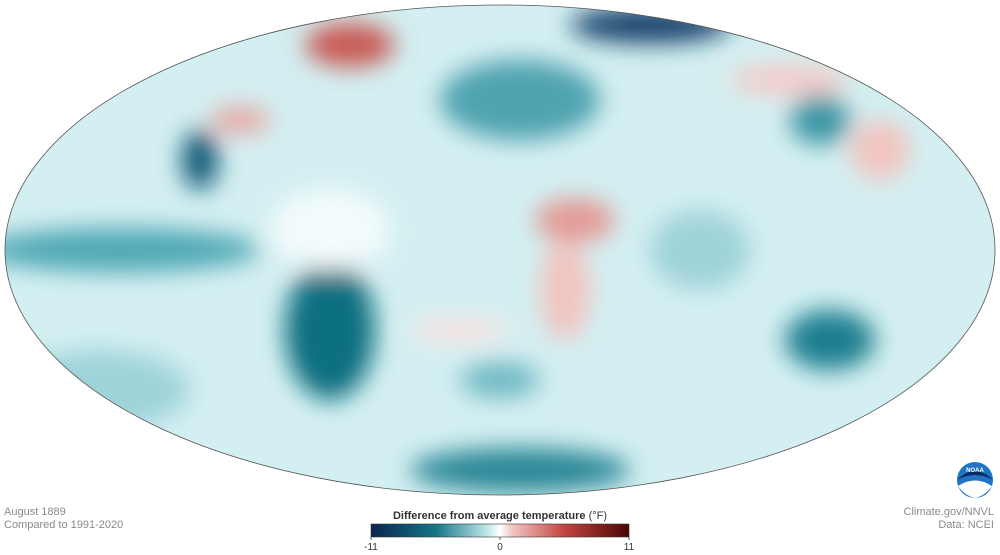 This screenshot has height=555, width=1000. What do you see at coordinates (966, 525) in the screenshot?
I see `data-label: Data: NCEI` at bounding box center [966, 525].